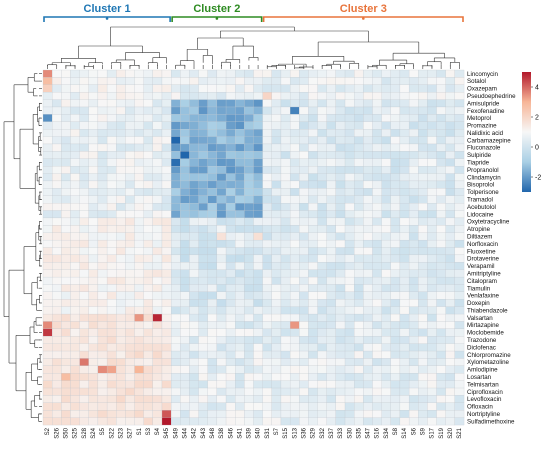 This screenshot has width=550, height=466. Describe the element at coordinates (295, 432) in the screenshot. I see `column-label: S13` at that location.